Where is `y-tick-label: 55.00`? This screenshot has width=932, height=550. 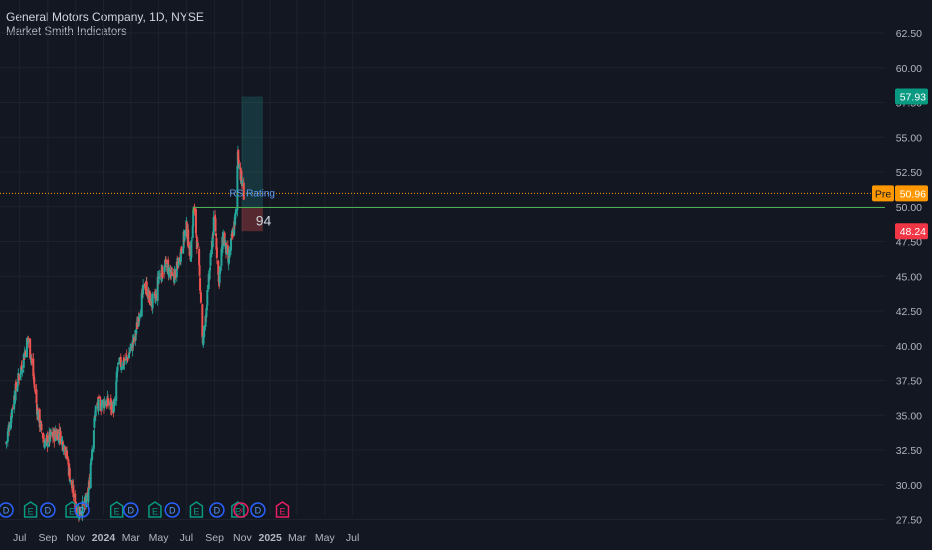 y-tick-label: 55.00 is located at coordinates (909, 138).